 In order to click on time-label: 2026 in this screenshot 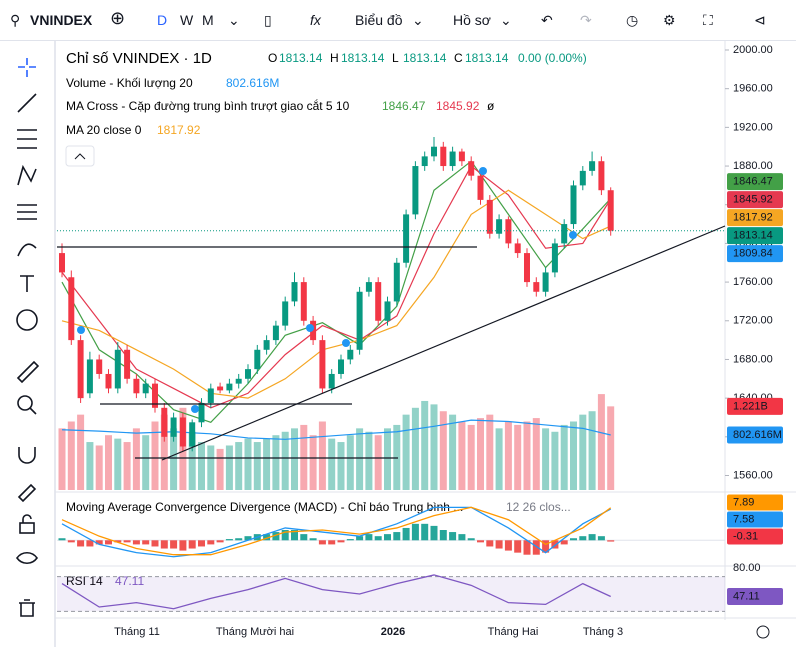, I will do `click(393, 632)`.